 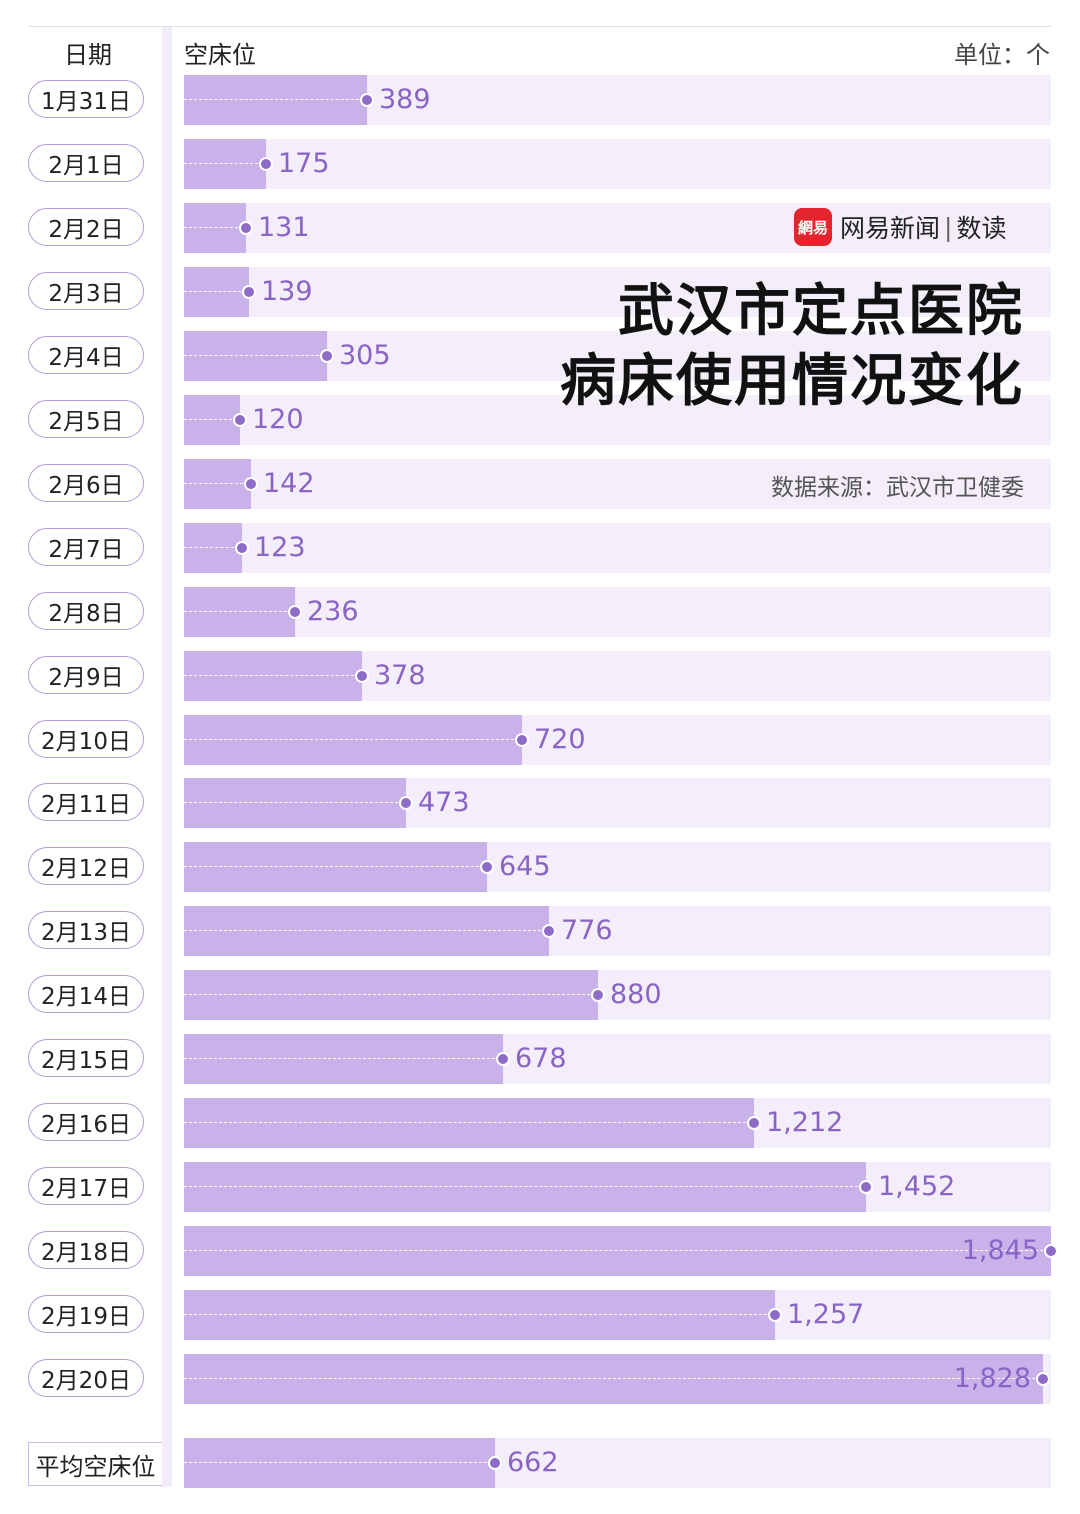 I want to click on bar-value-label: 131, so click(x=284, y=227).